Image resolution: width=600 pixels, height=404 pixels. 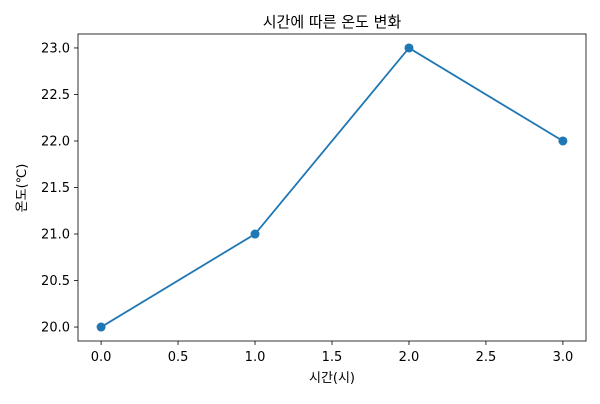 I want to click on y-tick-label: 21.0, so click(x=55, y=235).